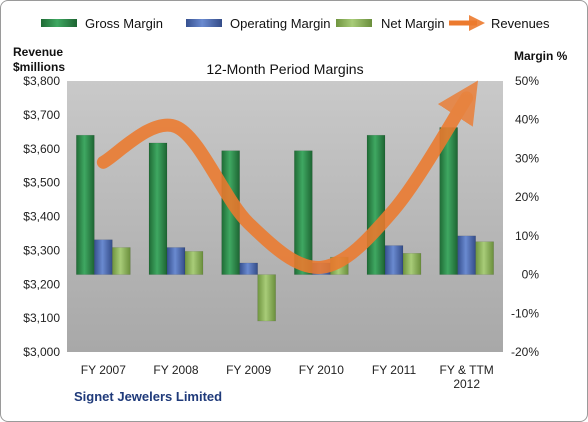 This screenshot has height=422, width=588. What do you see at coordinates (527, 120) in the screenshot?
I see `right-axis-tick-label: 40%` at bounding box center [527, 120].